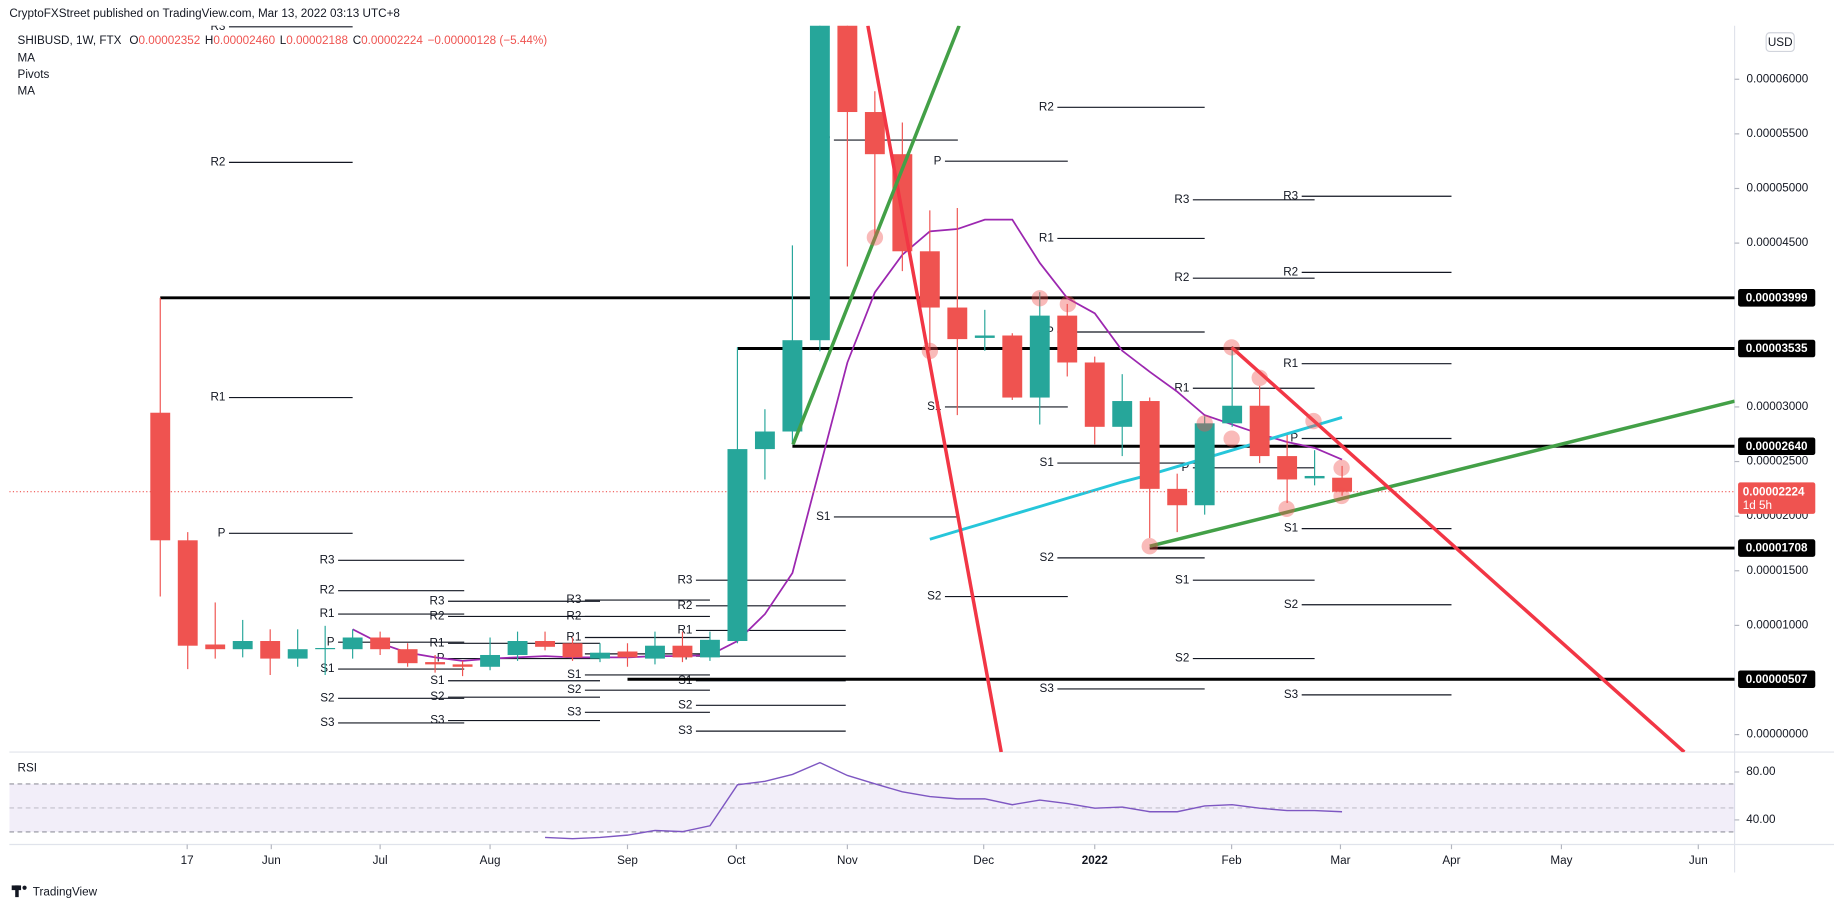 The image size is (1834, 910). What do you see at coordinates (1778, 461) in the screenshot?
I see `y-tick-label: 0.00002500` at bounding box center [1778, 461].